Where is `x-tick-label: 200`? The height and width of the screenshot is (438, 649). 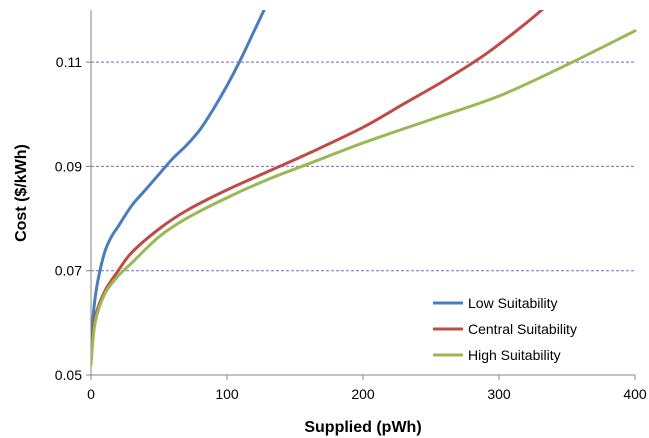
x-tick-label: 200 is located at coordinates (363, 394).